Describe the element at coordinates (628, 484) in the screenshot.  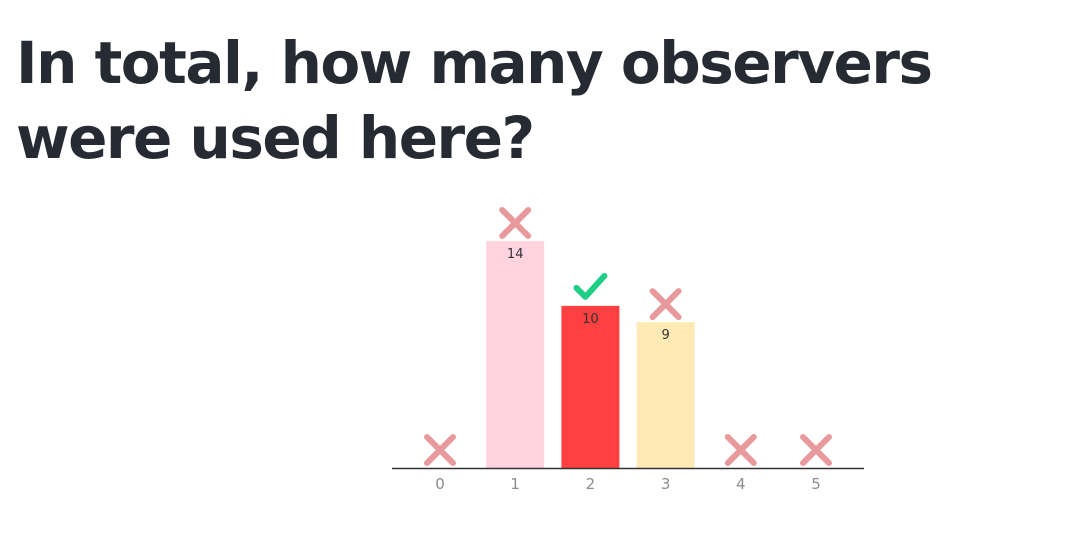
I see `tick-labels-layer: 0 1 2 3 4 5` at that location.